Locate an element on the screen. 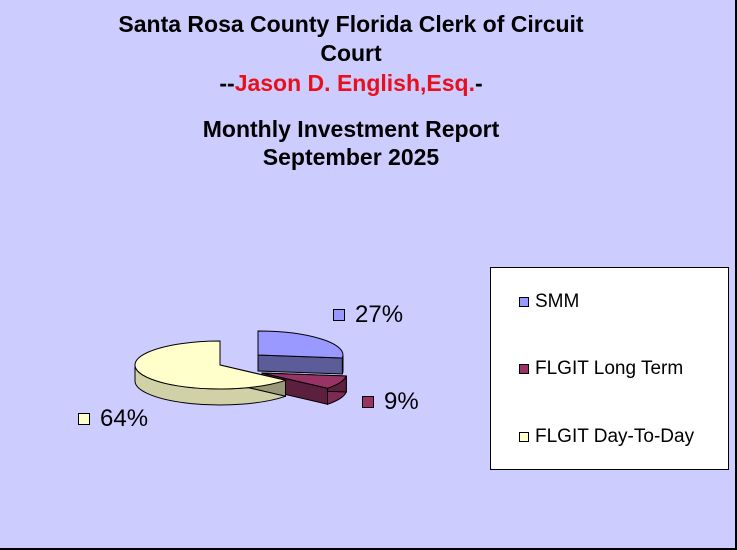 The width and height of the screenshot is (737, 550). pie-slice-flgit-long-term is located at coordinates (304, 380).